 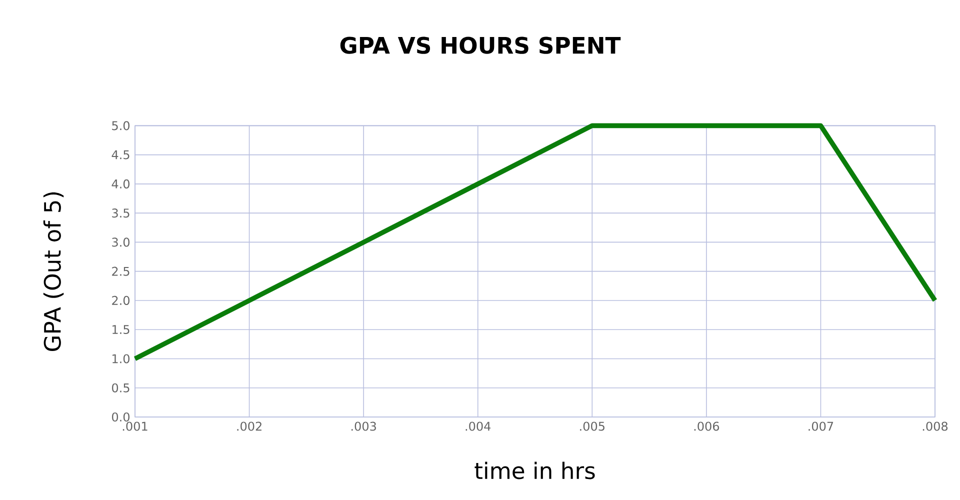 I want to click on y-tick-label: 4.0, so click(x=121, y=183).